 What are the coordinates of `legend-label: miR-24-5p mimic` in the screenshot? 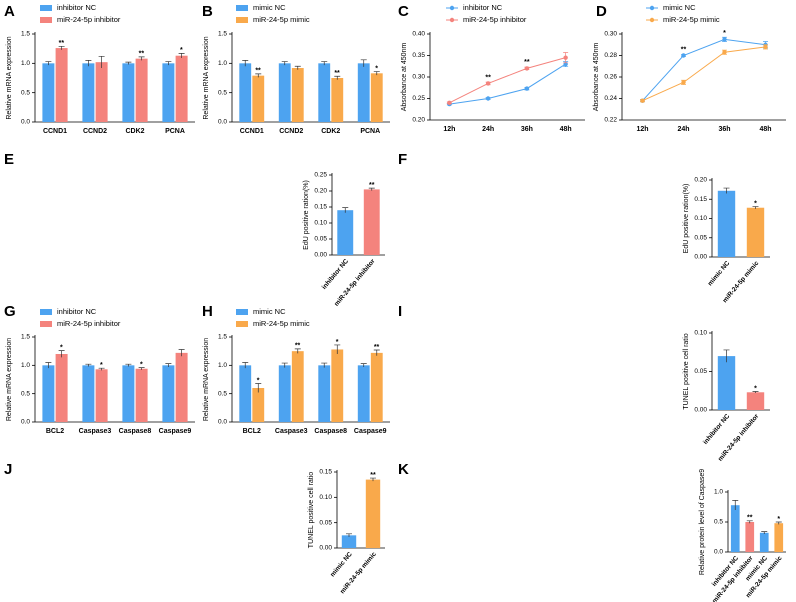 It's located at (281, 323).